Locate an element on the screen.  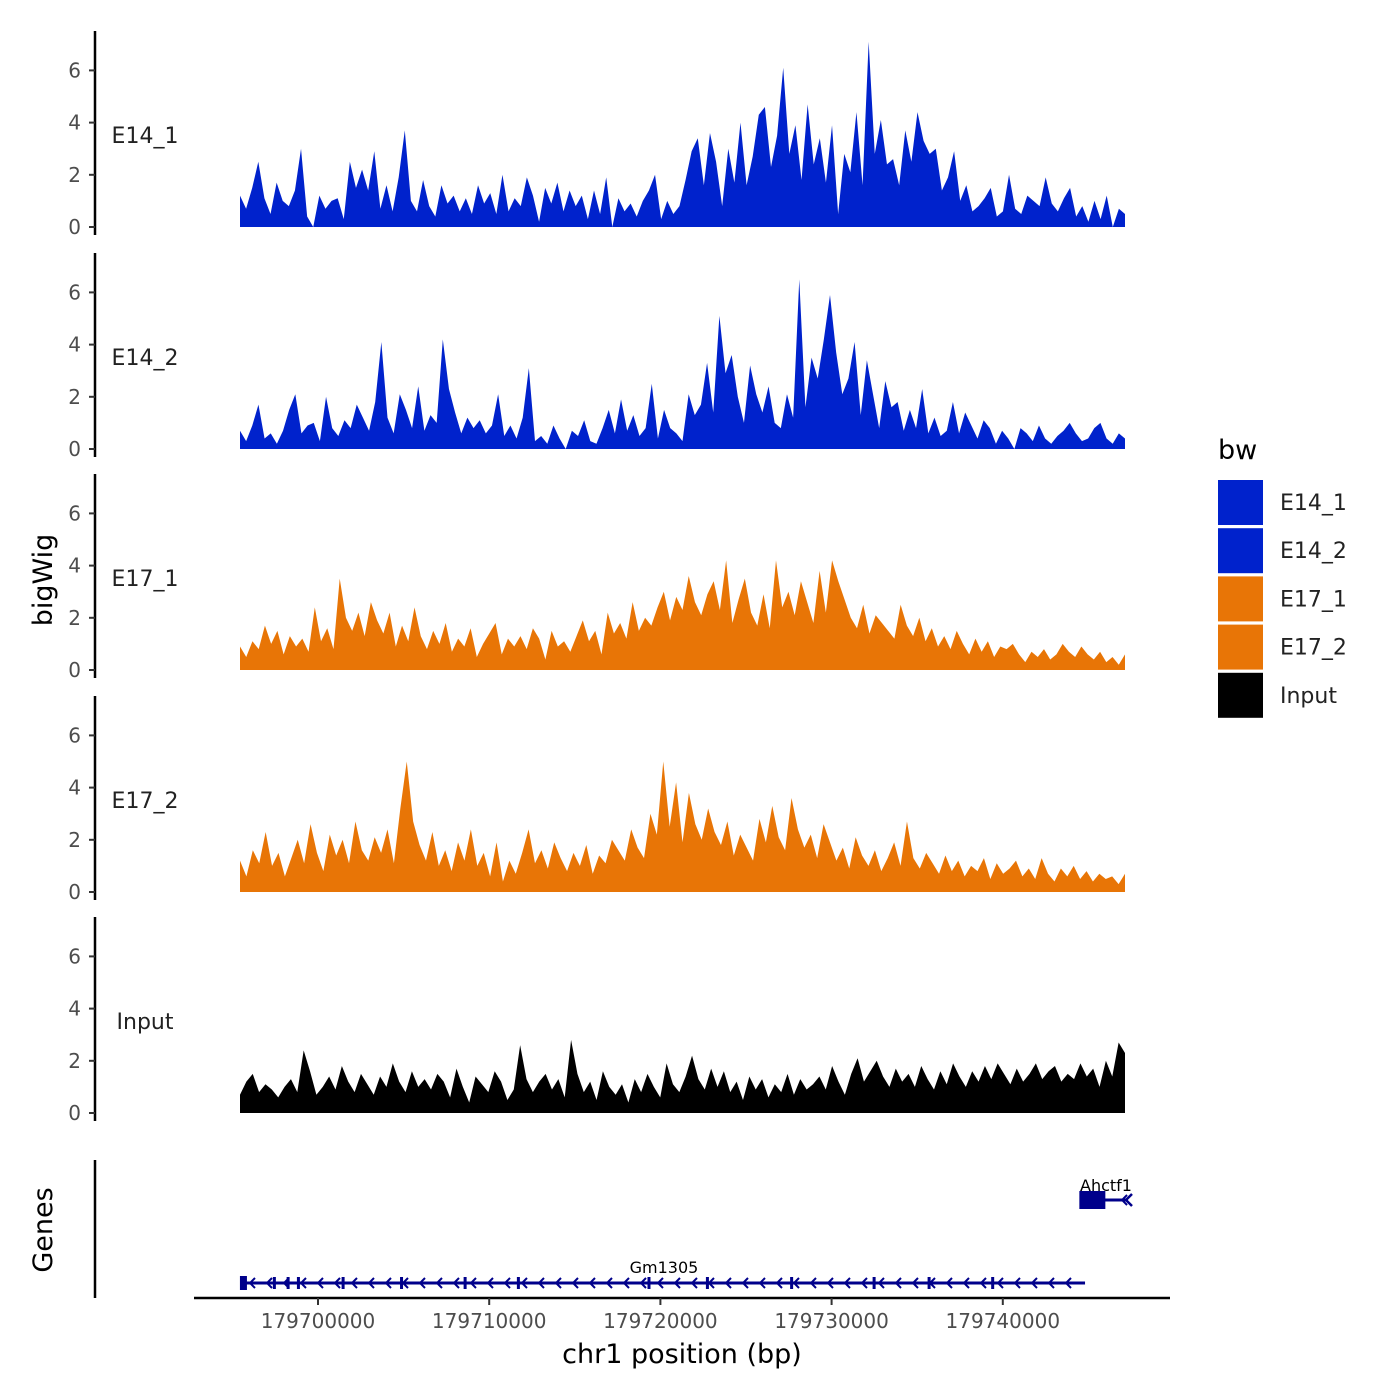
x-axis-title: chr1 position (bp) is located at coordinates (682, 1354).